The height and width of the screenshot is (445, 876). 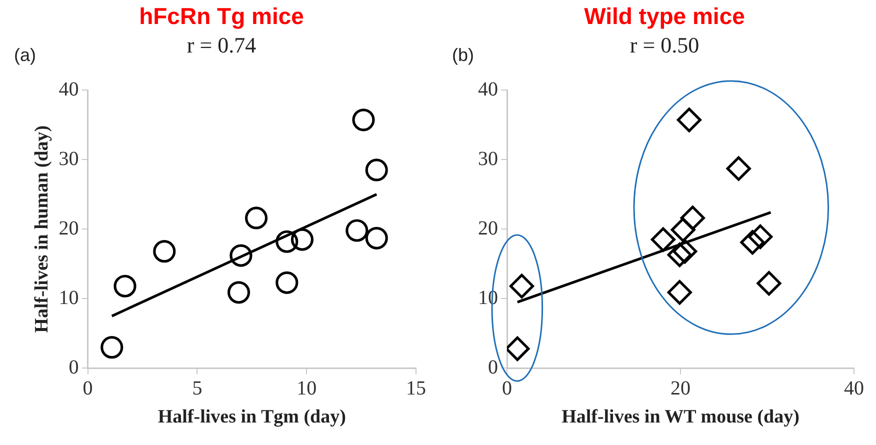 What do you see at coordinates (197, 388) in the screenshot?
I see `x-tick-label: 5` at bounding box center [197, 388].